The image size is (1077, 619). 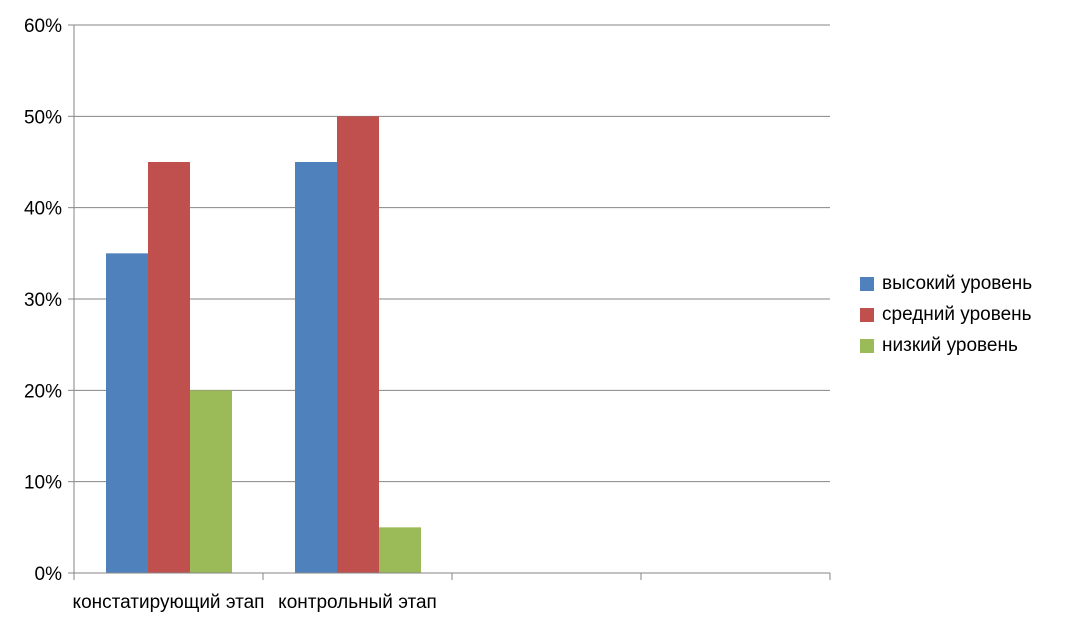 What do you see at coordinates (950, 345) in the screenshot?
I see `legend-label: низкий уровень` at bounding box center [950, 345].